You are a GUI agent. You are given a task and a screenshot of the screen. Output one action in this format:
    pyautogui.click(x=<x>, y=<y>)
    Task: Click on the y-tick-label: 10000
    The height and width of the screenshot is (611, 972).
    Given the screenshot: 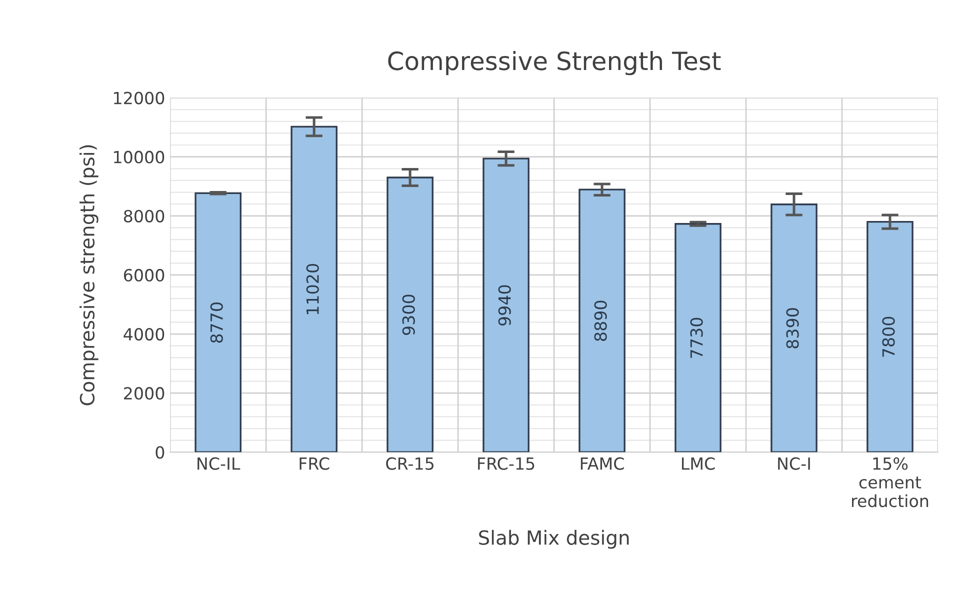 What is the action you would take?
    pyautogui.click(x=139, y=157)
    